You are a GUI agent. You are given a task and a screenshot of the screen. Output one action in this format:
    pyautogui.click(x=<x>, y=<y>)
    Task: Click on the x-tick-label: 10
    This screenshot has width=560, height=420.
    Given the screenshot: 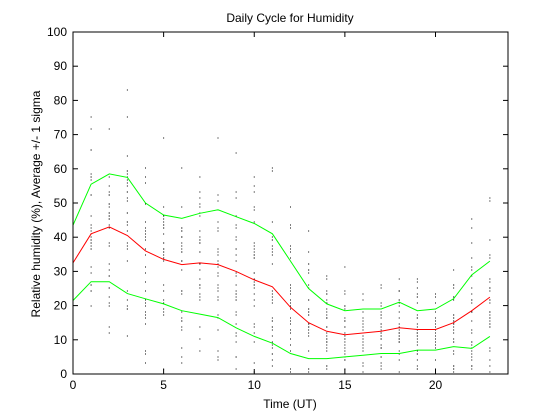 What is the action you would take?
    pyautogui.click(x=255, y=385)
    